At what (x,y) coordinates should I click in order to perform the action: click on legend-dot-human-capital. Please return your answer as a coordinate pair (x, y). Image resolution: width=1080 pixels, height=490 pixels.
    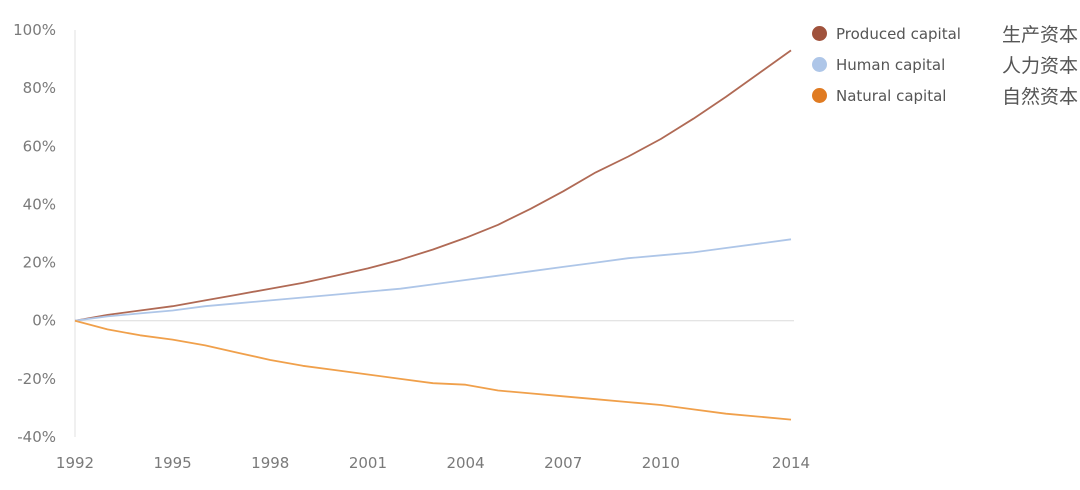
    Looking at the image, I should click on (819, 64).